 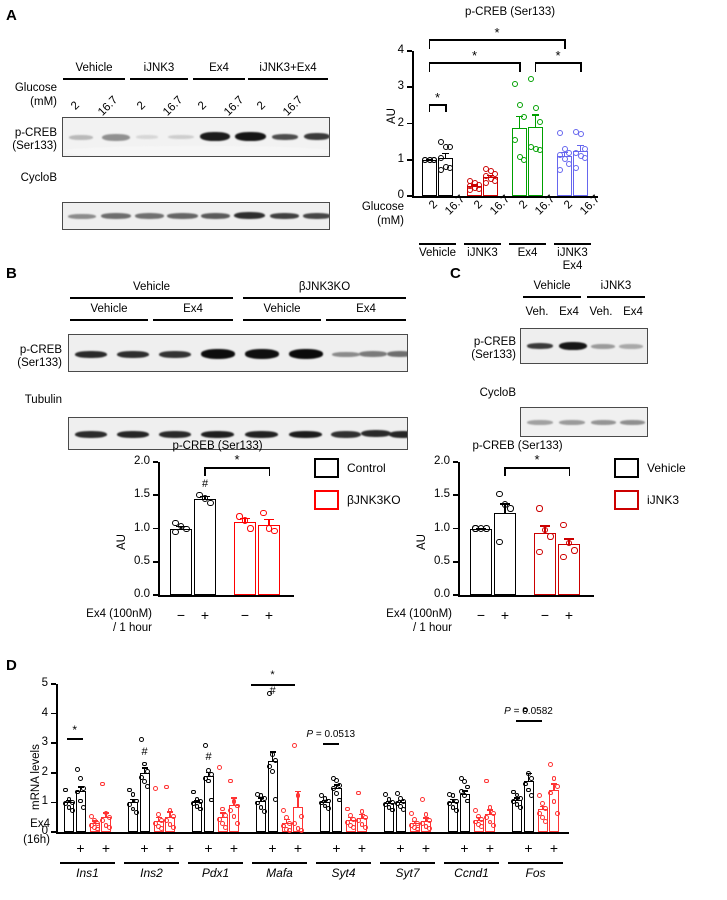 What do you see at coordinates (11, 273) in the screenshot?
I see `panel-b-letter: B` at bounding box center [11, 273].